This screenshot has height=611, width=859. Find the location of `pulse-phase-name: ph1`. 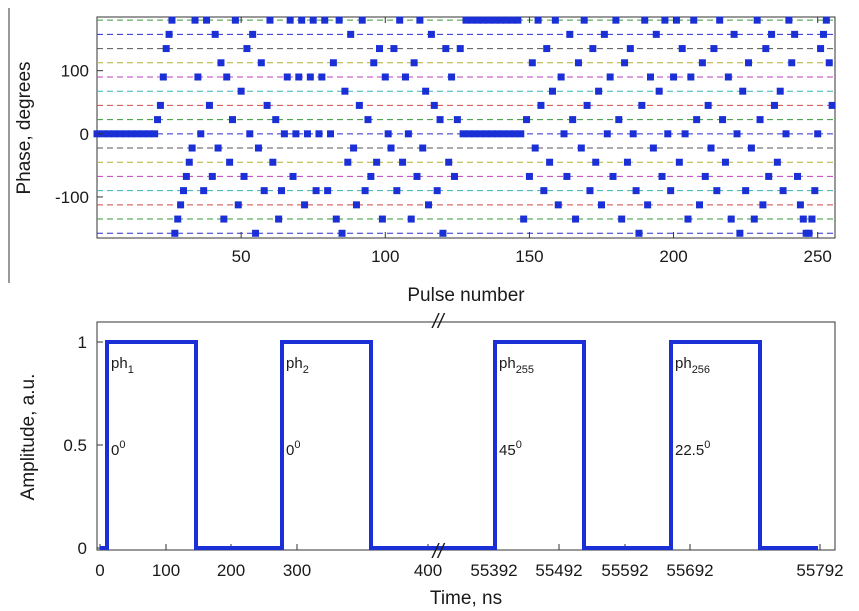

pulse-phase-name: ph1 is located at coordinates (122, 365).